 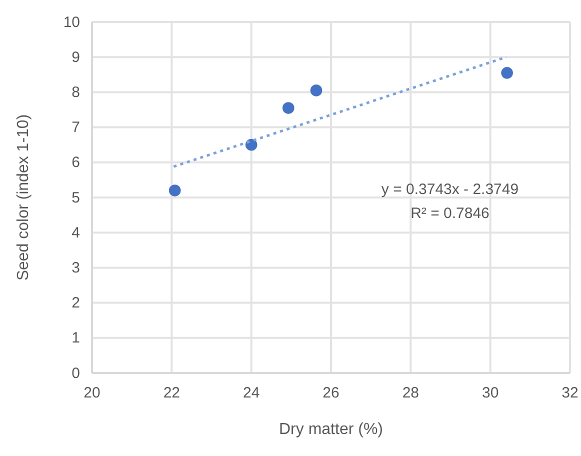 What do you see at coordinates (251, 393) in the screenshot?
I see `x-tick-label: 24` at bounding box center [251, 393].